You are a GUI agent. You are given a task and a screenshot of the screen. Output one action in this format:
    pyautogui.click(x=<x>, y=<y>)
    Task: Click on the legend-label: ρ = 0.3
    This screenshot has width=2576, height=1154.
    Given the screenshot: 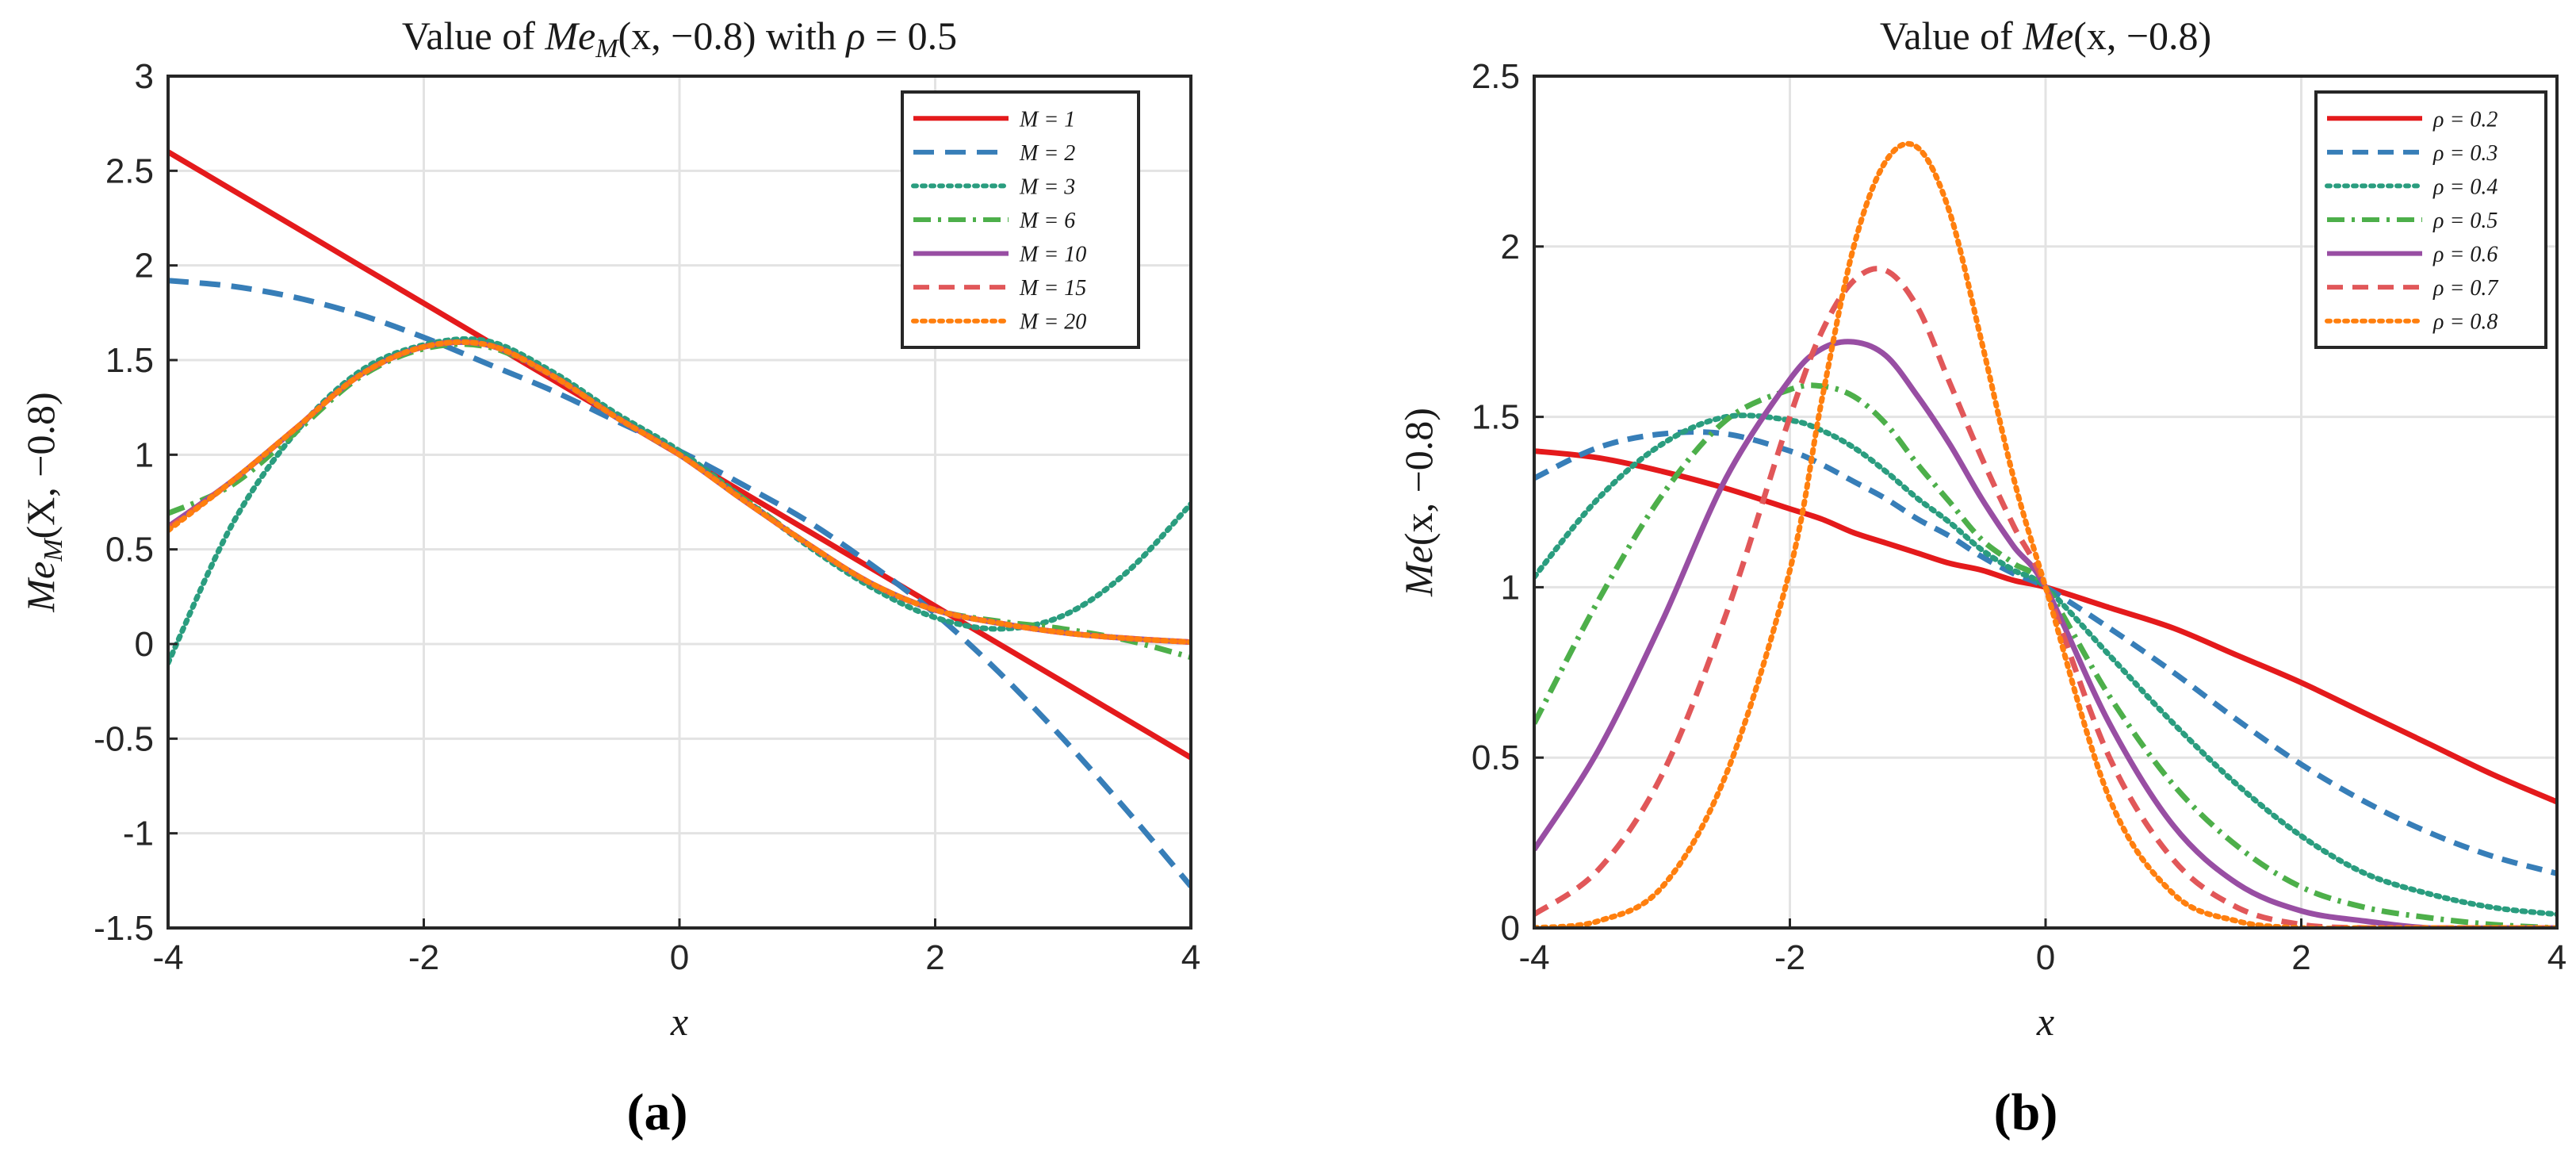 What is the action you would take?
    pyautogui.click(x=2465, y=153)
    